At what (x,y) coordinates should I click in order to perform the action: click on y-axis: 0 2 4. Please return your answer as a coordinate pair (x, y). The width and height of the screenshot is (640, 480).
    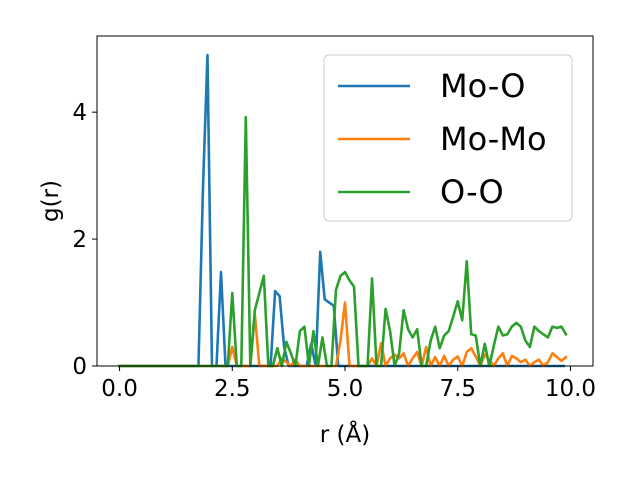
    Looking at the image, I should click on (84, 240).